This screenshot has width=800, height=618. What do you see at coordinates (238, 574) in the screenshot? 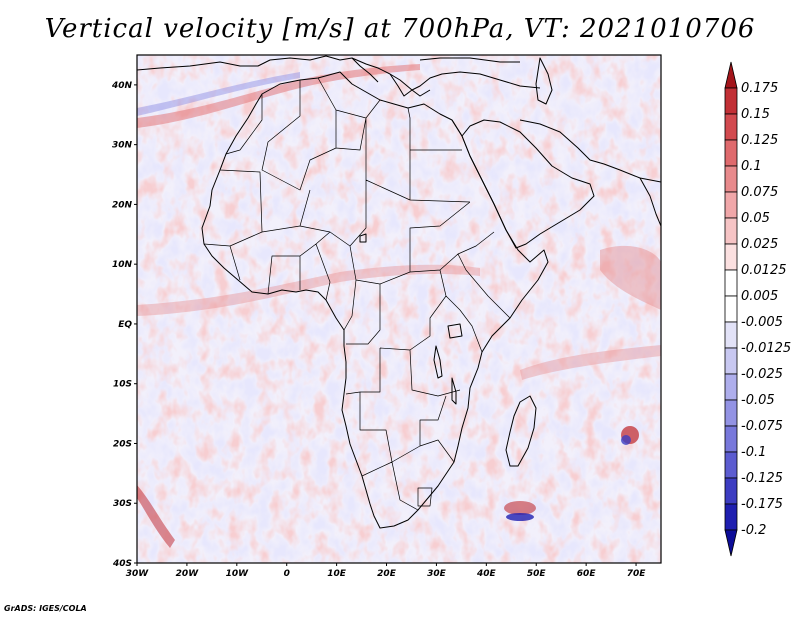
I see `lon-tick-label: 10W` at bounding box center [238, 574].